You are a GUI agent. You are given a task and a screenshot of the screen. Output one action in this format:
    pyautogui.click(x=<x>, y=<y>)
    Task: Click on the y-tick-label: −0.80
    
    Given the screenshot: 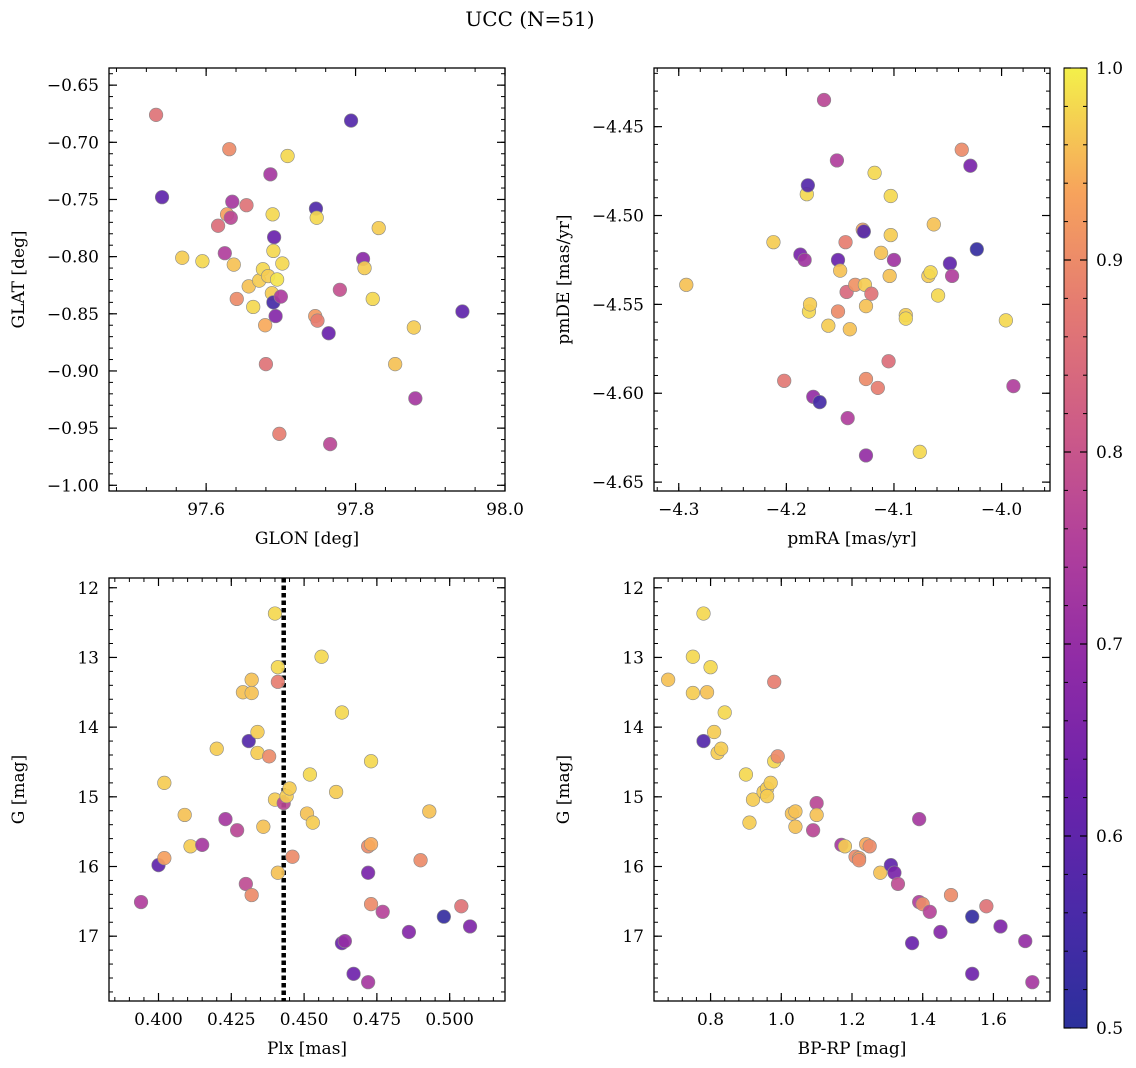 What is the action you would take?
    pyautogui.click(x=73, y=258)
    